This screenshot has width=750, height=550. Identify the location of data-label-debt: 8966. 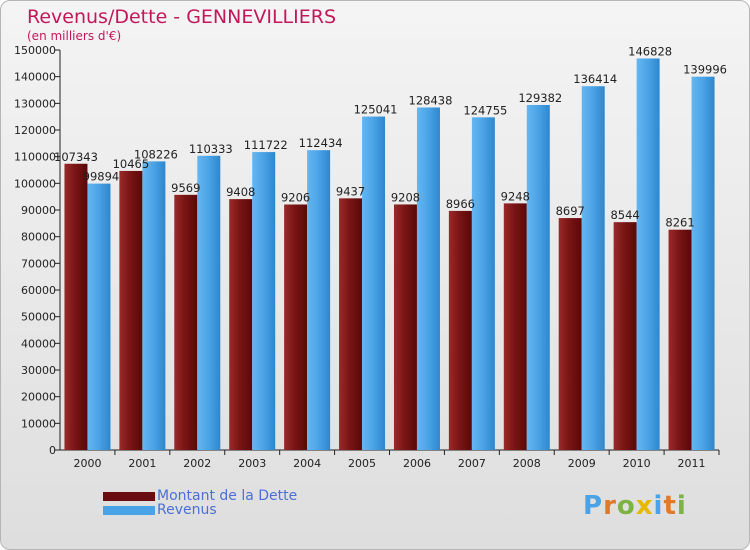
(460, 204).